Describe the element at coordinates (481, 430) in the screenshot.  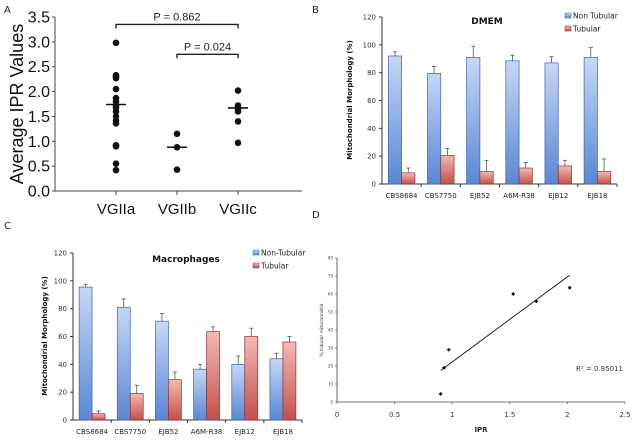
I see `panel-d-x-axis-label: IPR` at that location.